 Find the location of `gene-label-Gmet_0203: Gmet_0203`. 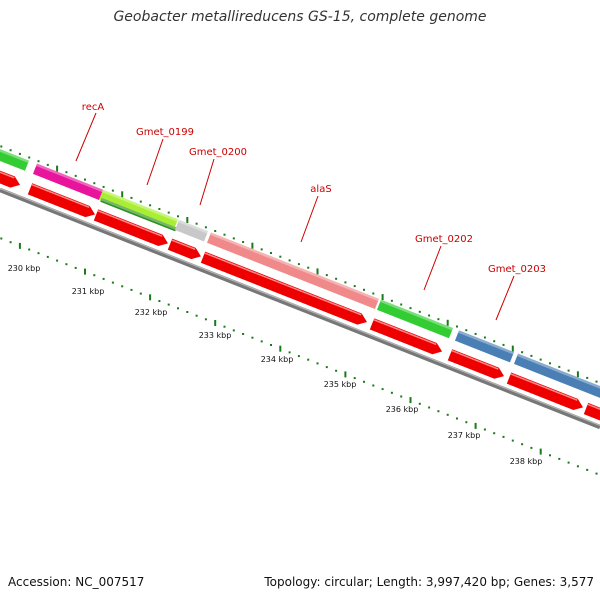

gene-label-Gmet_0203: Gmet_0203 is located at coordinates (517, 269).